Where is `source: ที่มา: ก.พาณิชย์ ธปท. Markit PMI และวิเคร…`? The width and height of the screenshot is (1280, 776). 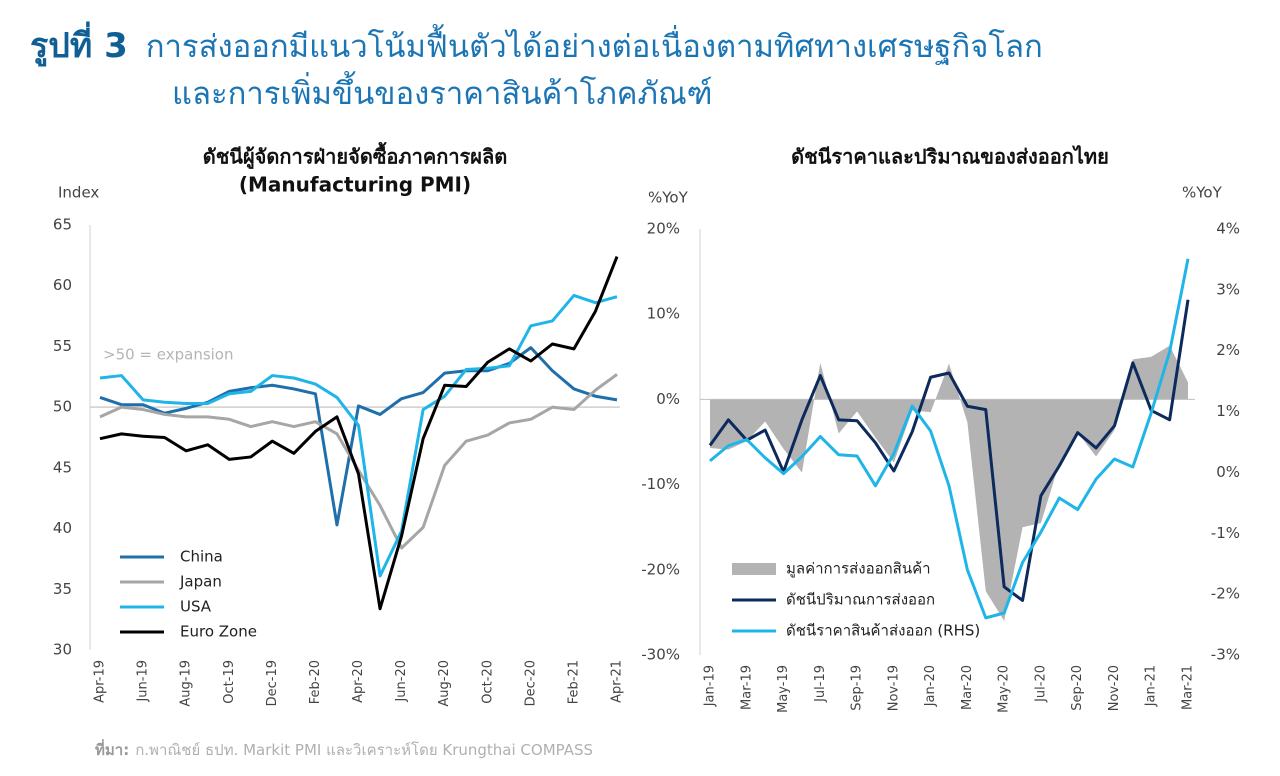
source: ที่มา: ก.พาณิชย์ ธปท. Markit PMI และวิเคร… is located at coordinates (344, 750).